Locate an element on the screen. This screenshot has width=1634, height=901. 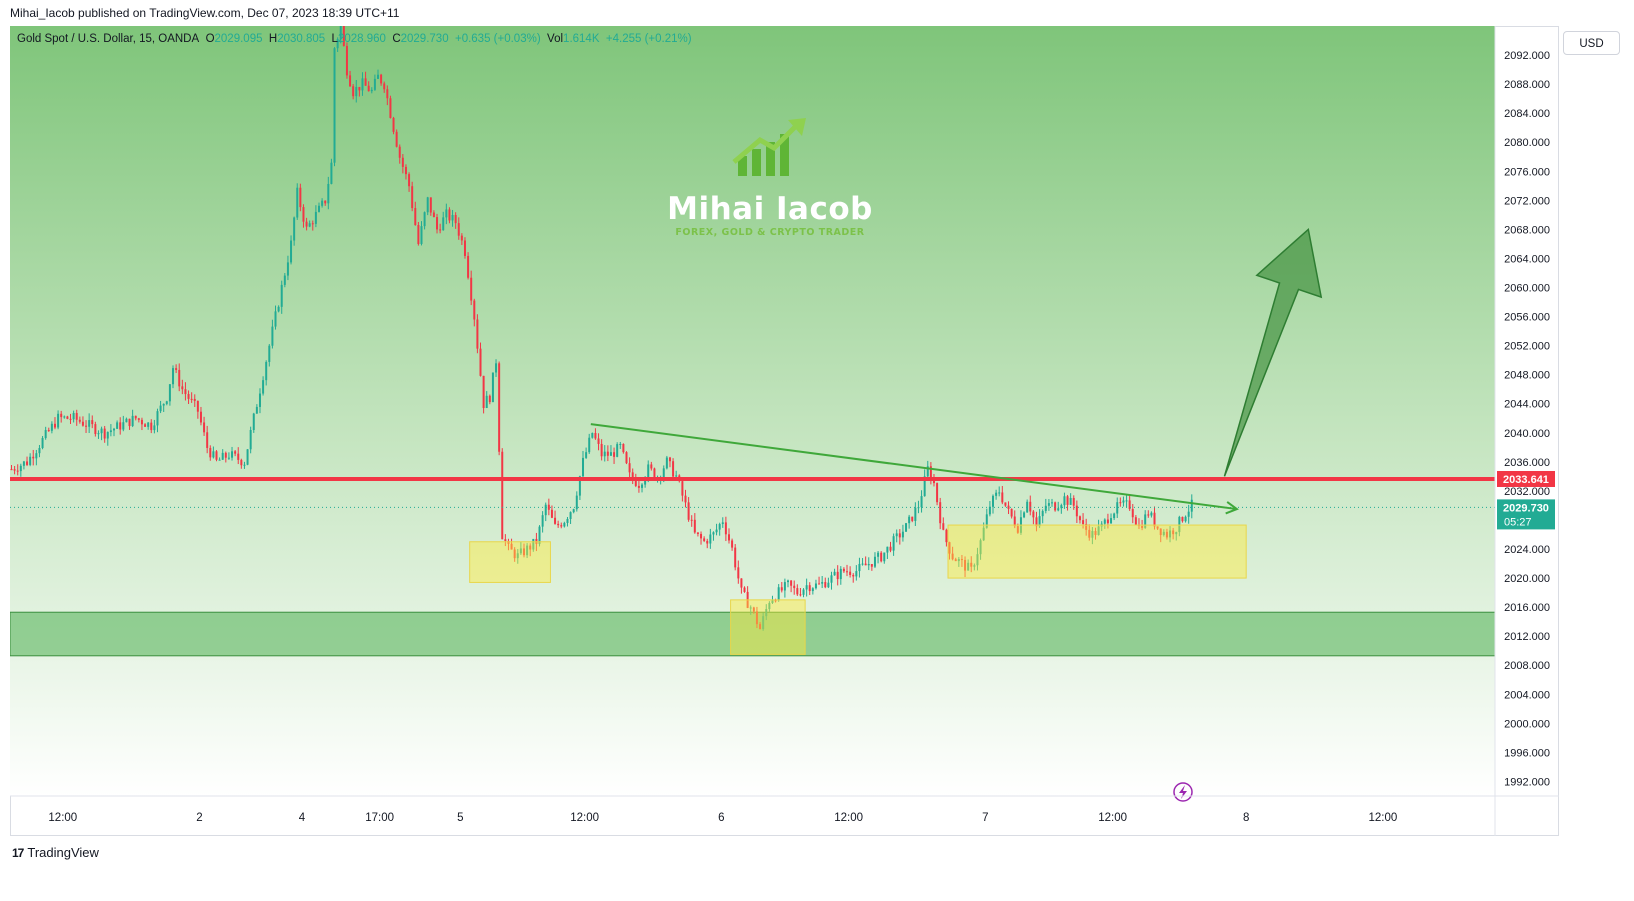
y-tick-label: 2056.000 is located at coordinates (1527, 318).